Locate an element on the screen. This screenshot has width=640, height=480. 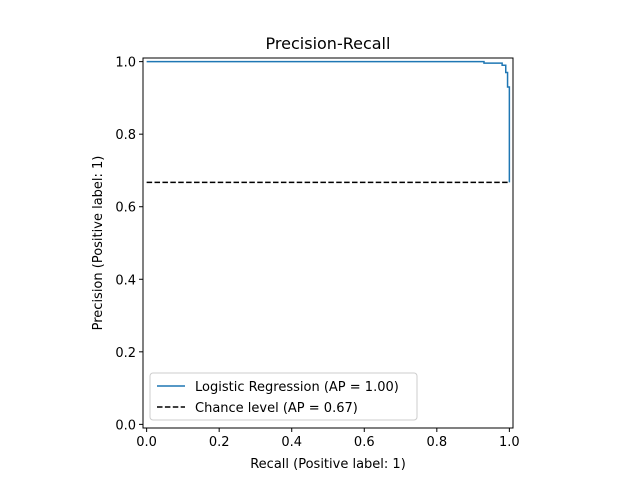
x-tick-label: 0.8 is located at coordinates (436, 442).